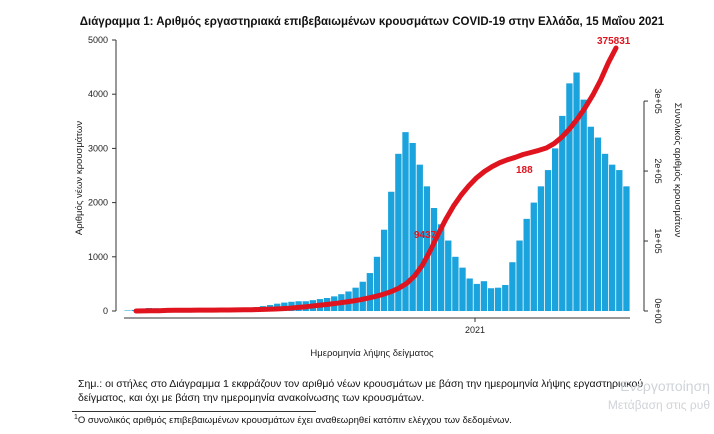  Describe the element at coordinates (425, 235) in the screenshot. I see `annotation-1: 9437` at that location.